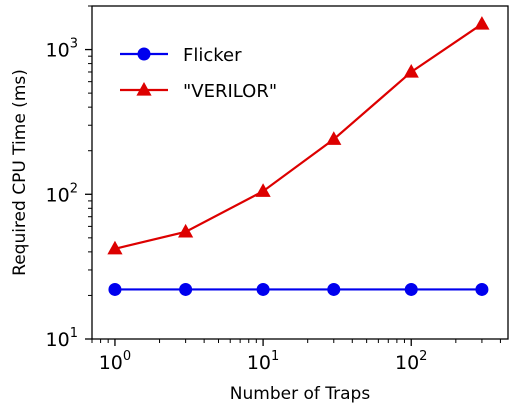  What do you see at coordinates (300, 394) in the screenshot?
I see `x-axis-label: Number of Traps` at bounding box center [300, 394].